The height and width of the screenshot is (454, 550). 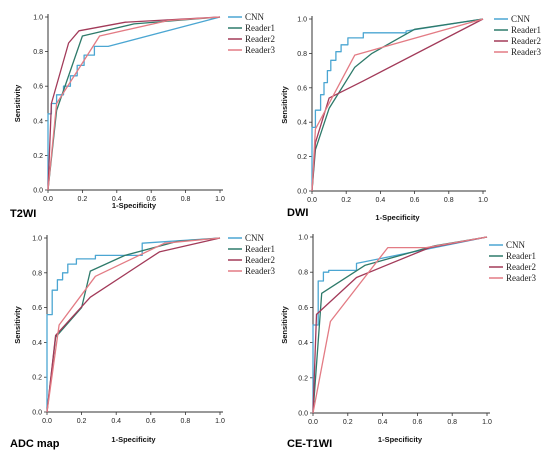 I want to click on panel-label: T2WI, so click(x=23, y=214).